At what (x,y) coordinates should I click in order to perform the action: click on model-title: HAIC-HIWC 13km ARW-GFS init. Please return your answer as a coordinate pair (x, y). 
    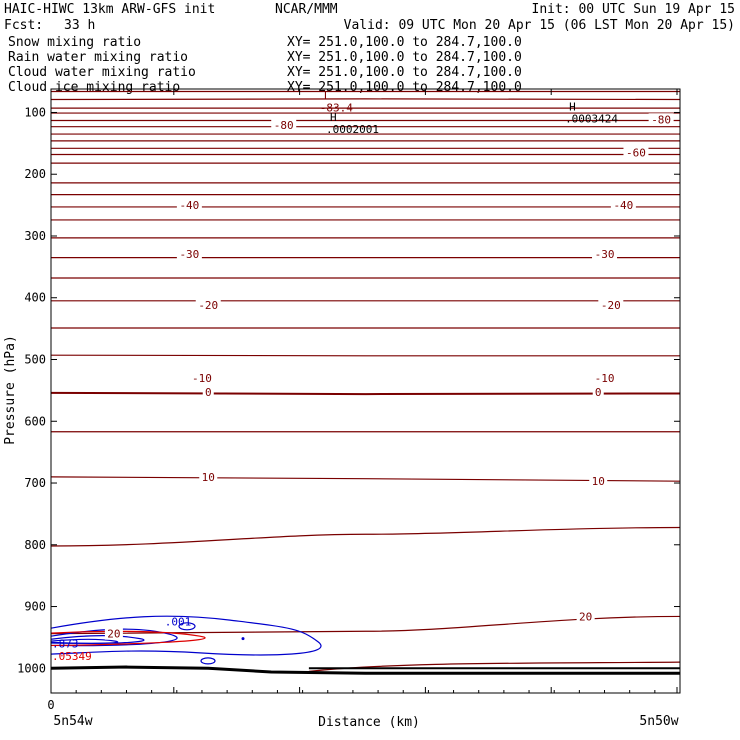
    Looking at the image, I should click on (110, 9).